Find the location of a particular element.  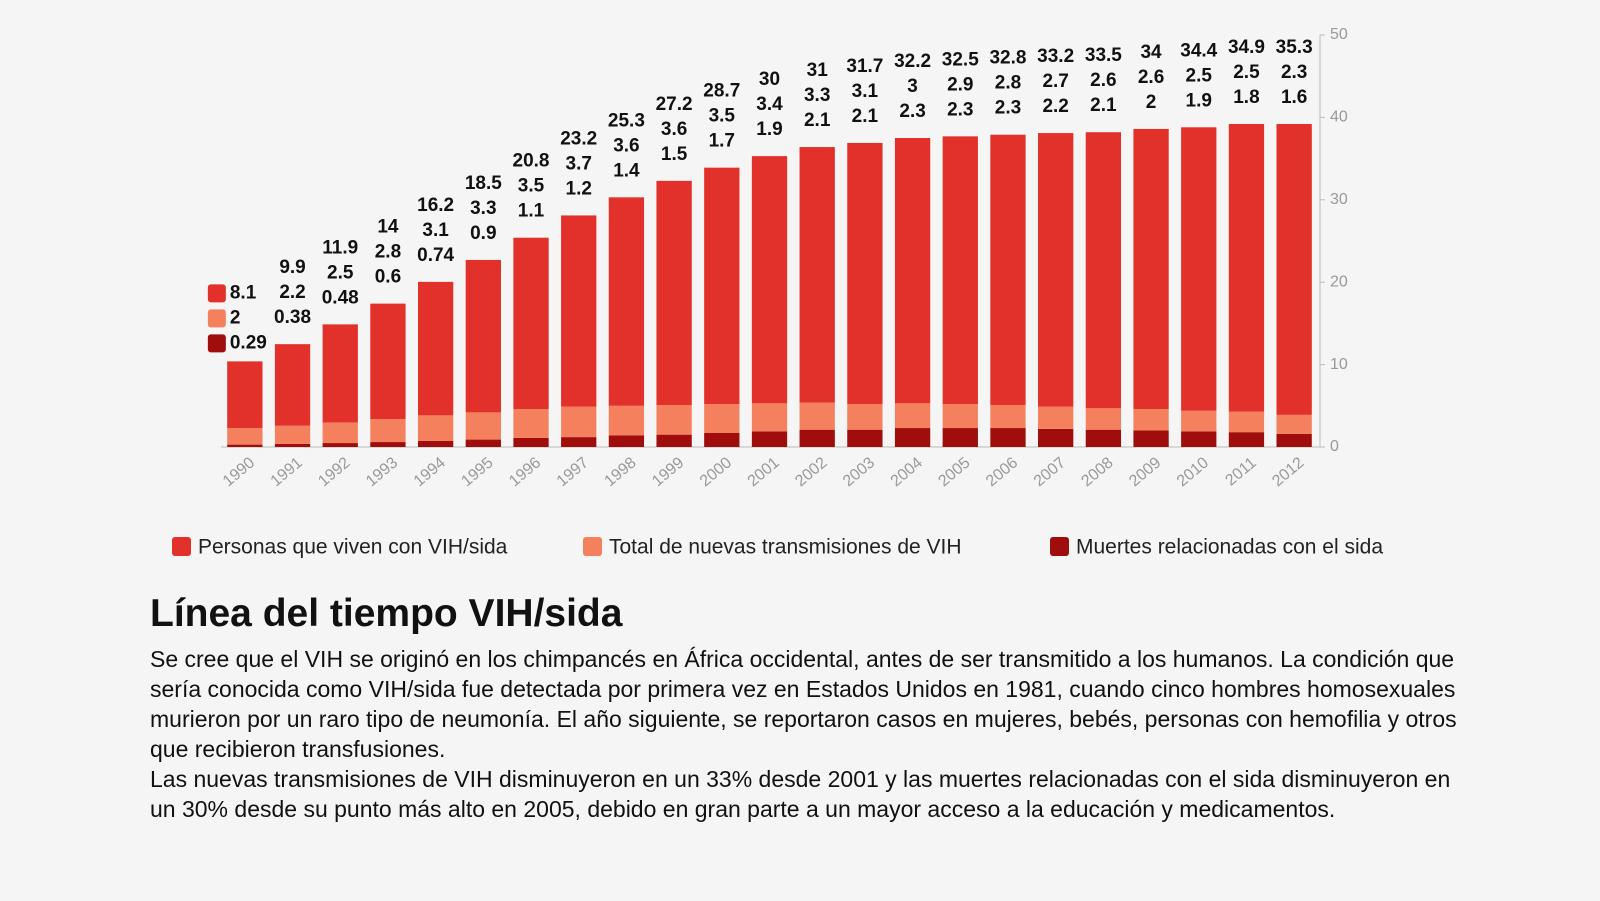

x-tick-label: 2007 is located at coordinates (1050, 472).